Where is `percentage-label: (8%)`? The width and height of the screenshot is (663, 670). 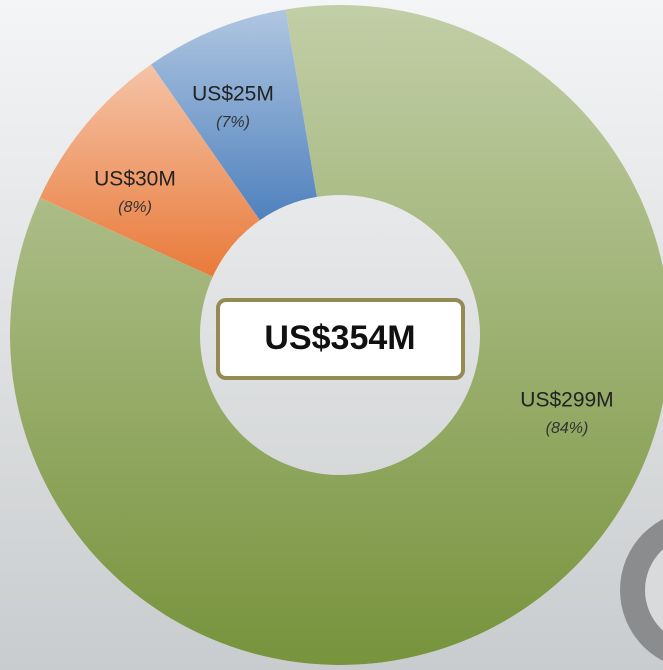 percentage-label: (8%) is located at coordinates (135, 207).